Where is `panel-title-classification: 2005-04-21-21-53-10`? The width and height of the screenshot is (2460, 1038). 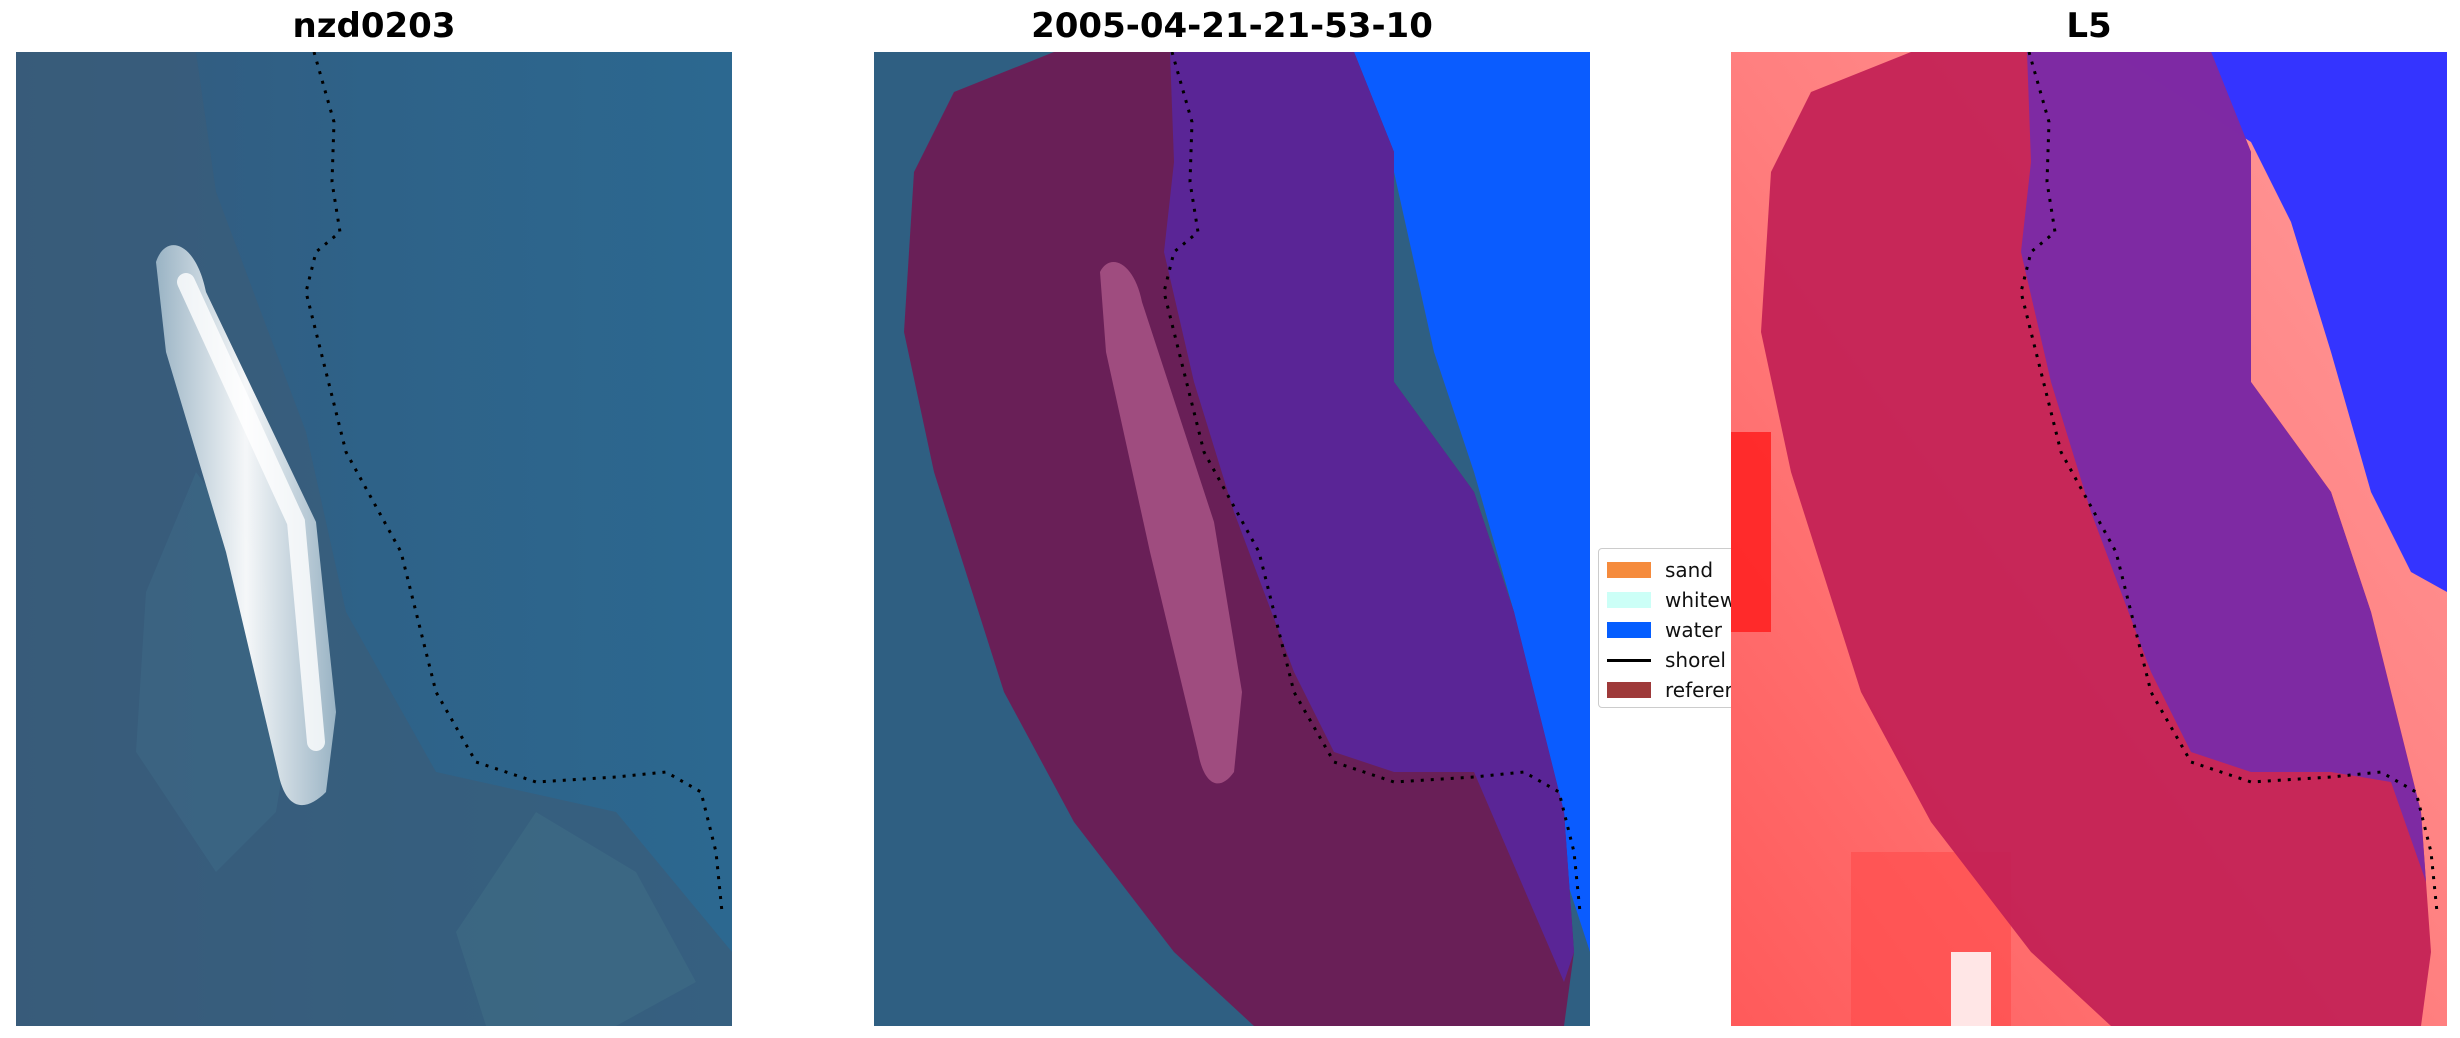 panel-title-classification: 2005-04-21-21-53-10 is located at coordinates (1232, 26).